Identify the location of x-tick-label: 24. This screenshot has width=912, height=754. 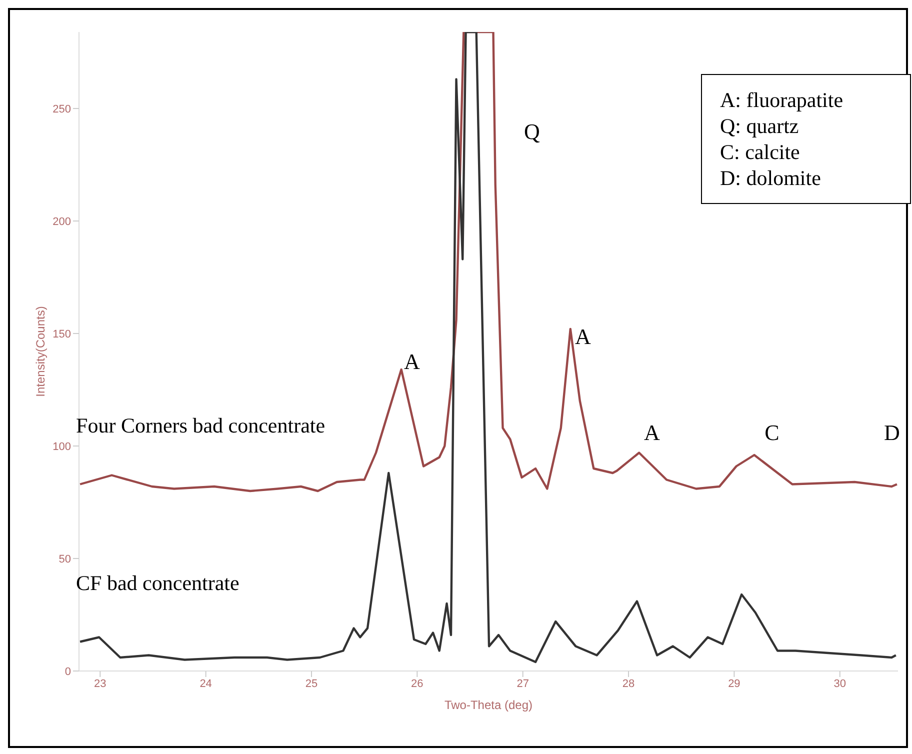
(206, 684).